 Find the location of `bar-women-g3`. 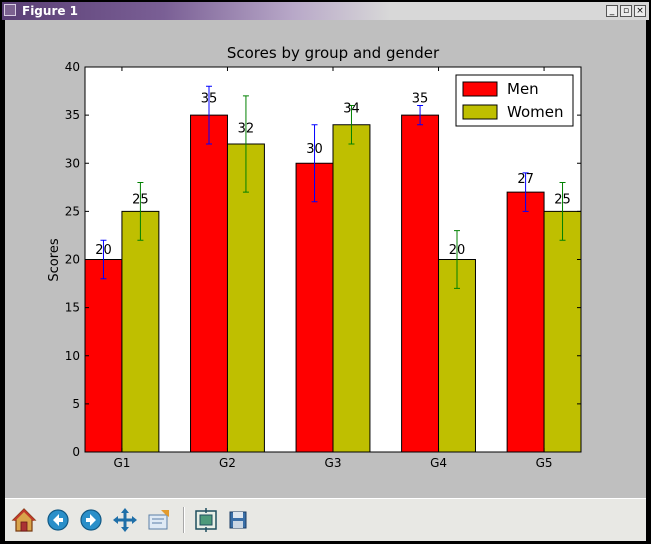

bar-women-g3 is located at coordinates (351, 288).